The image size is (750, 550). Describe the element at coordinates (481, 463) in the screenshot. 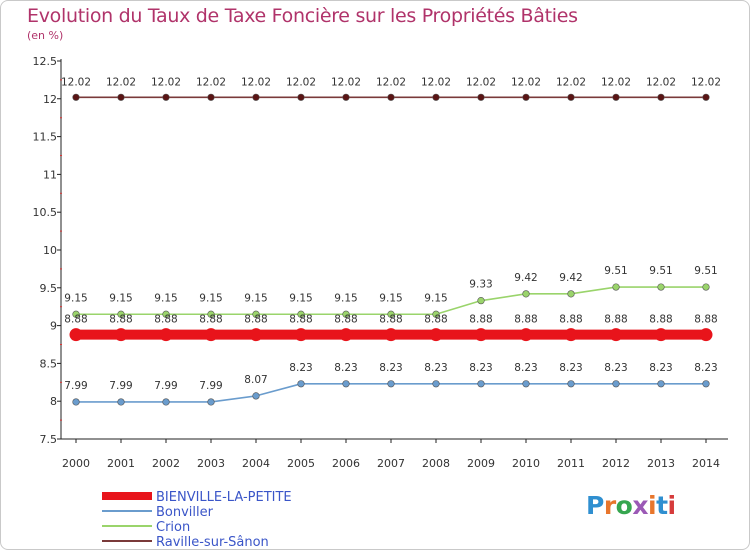

I see `x-tick-label: 2009` at that location.